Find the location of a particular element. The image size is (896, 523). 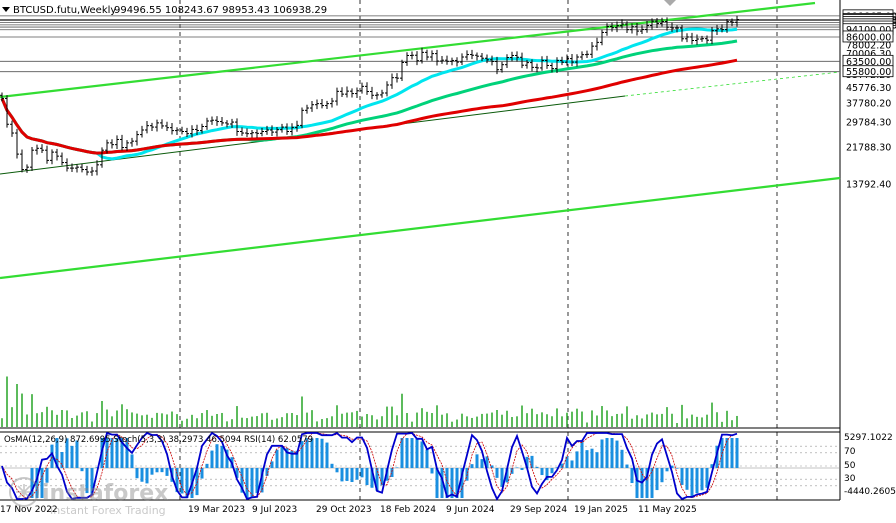

time-axis-label: 18 Feb 2024 is located at coordinates (408, 510).